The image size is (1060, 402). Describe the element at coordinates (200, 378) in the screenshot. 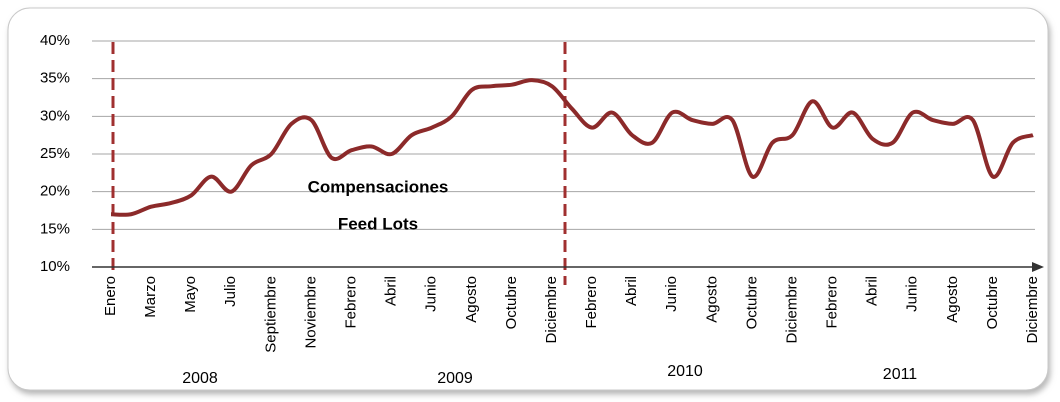

I see `year-label: 2008` at that location.